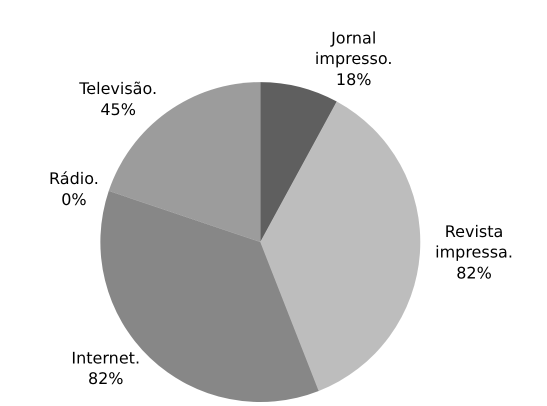 The width and height of the screenshot is (547, 406). I want to click on slice-label: Revista impressa., so click(474, 242).